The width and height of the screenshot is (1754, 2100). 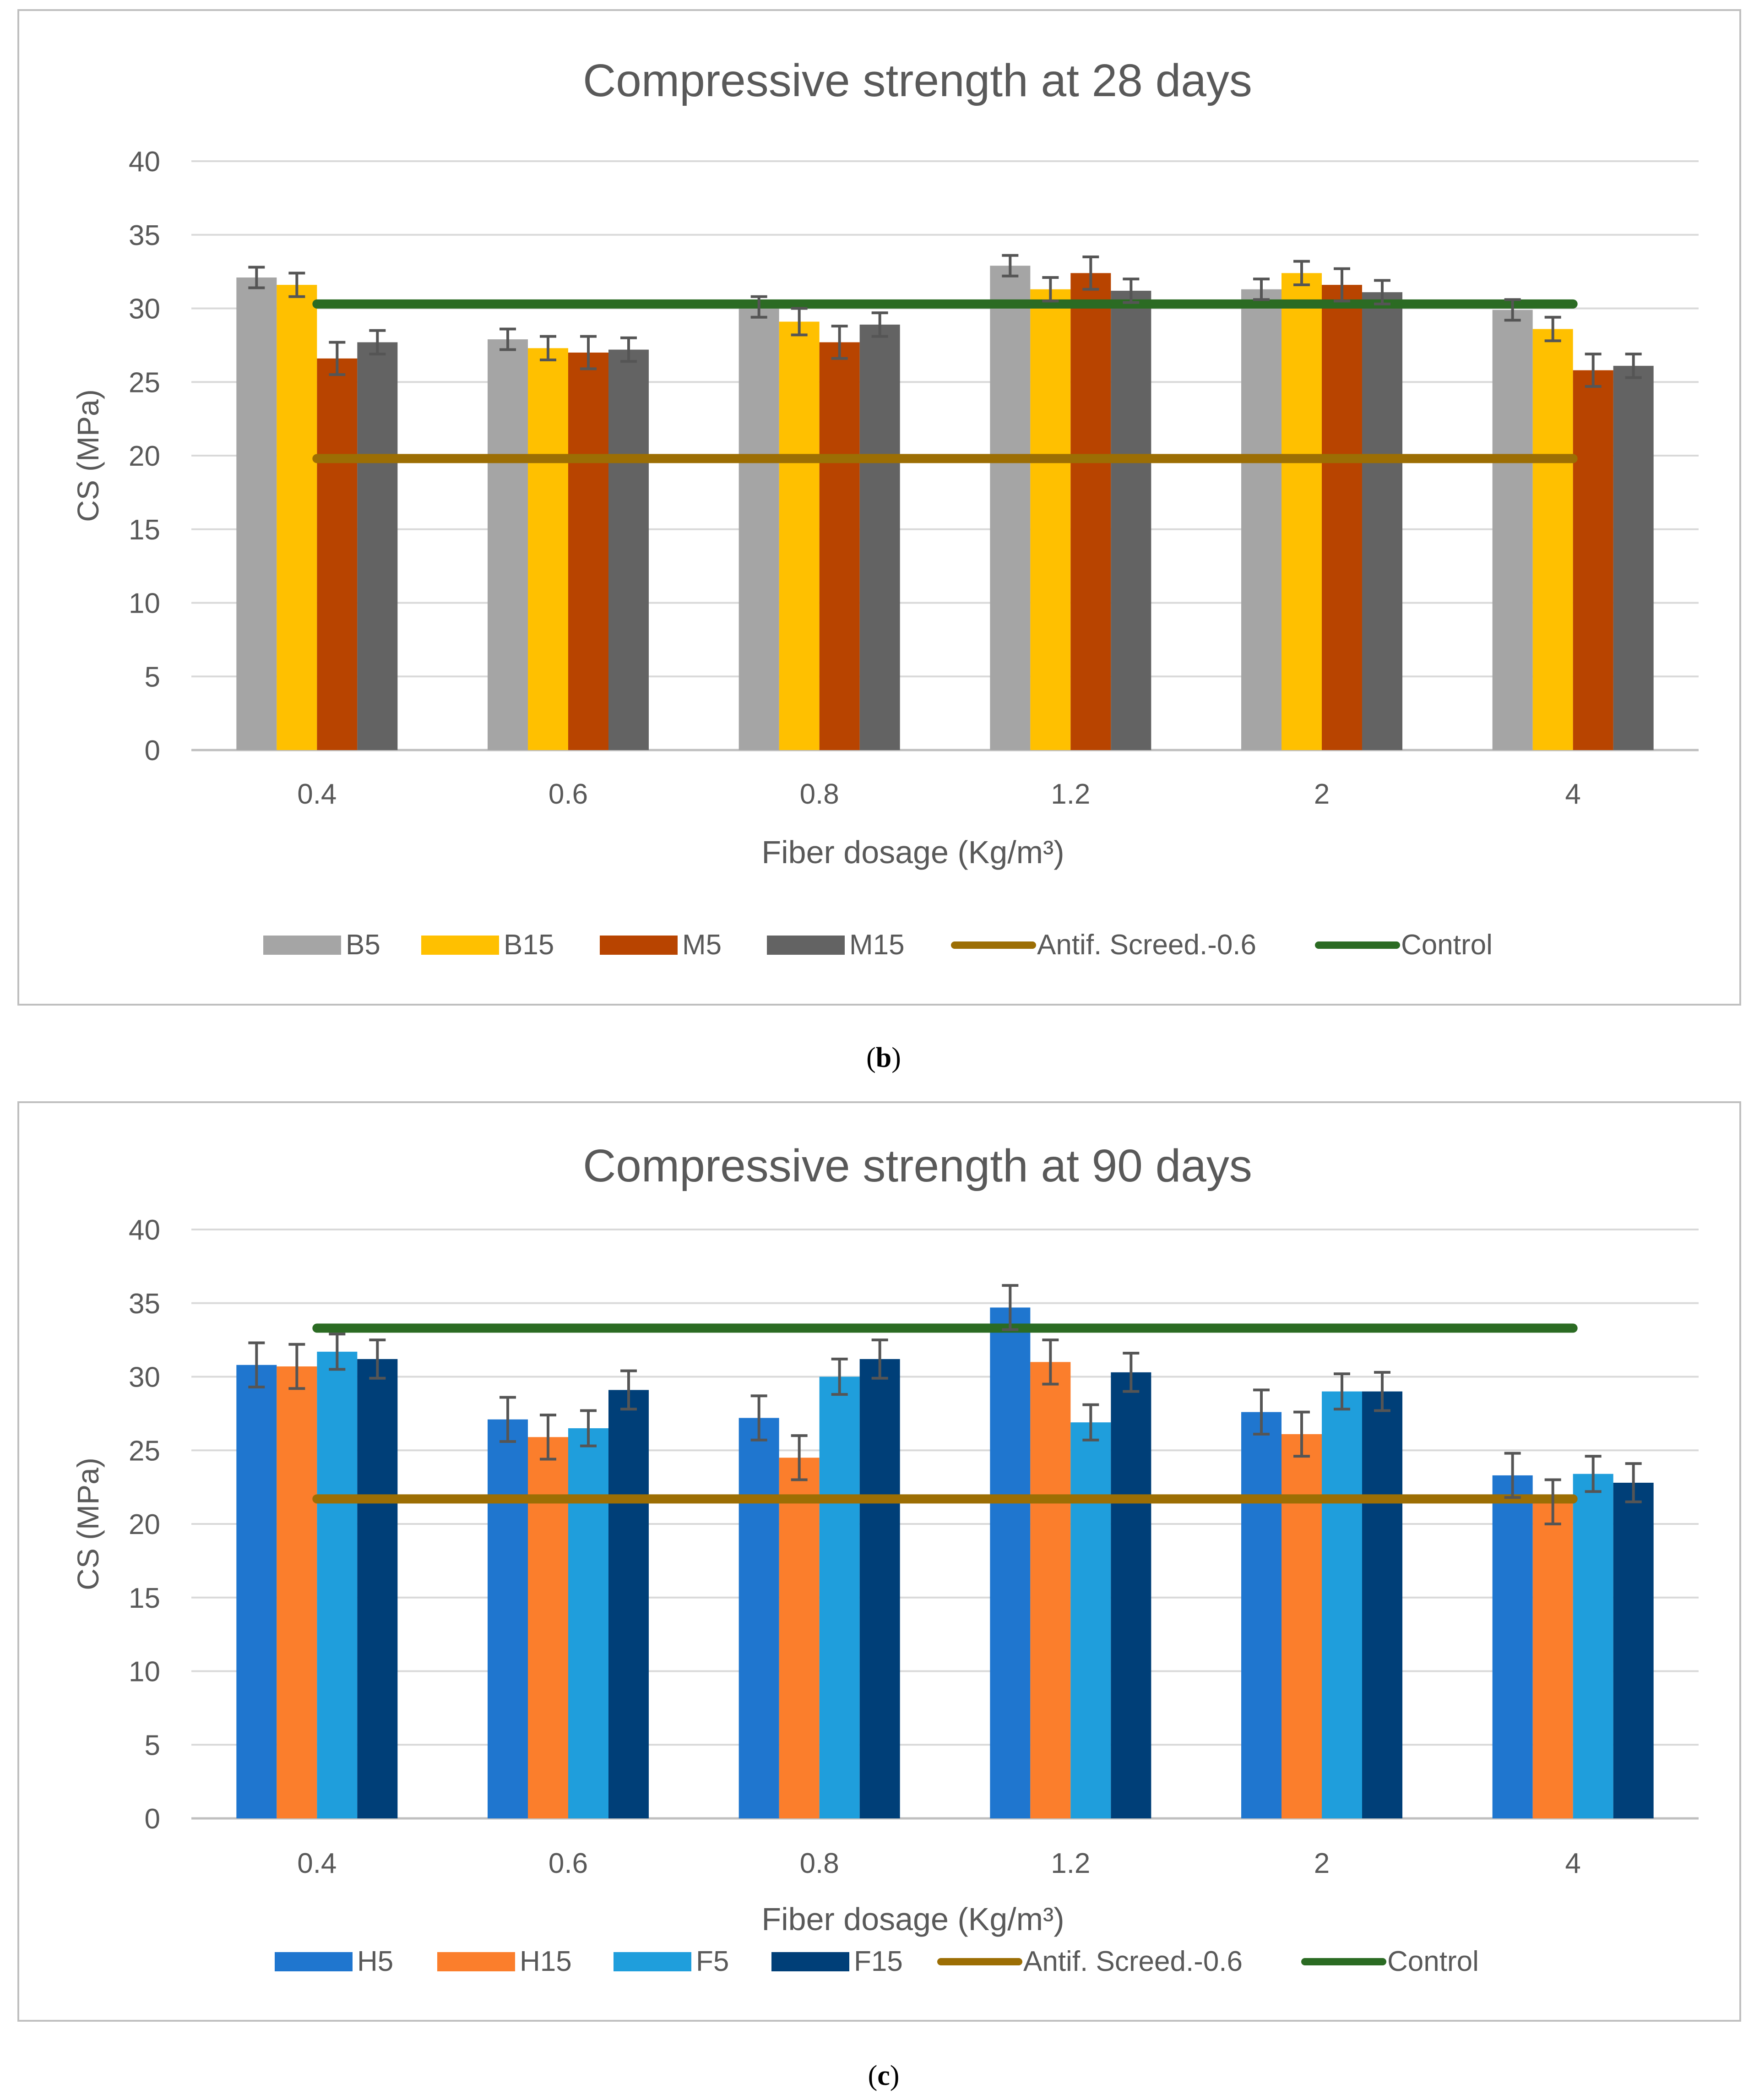 What do you see at coordinates (1070, 1863) in the screenshot?
I see `x-tick-label: 1.2` at bounding box center [1070, 1863].